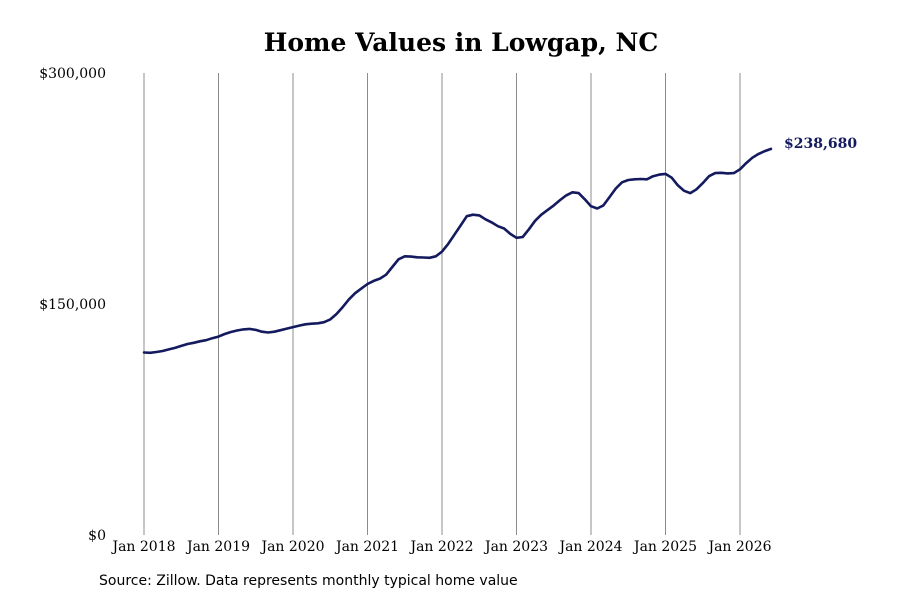  I want to click on x-tick-label: Jan 2019, so click(217, 547).